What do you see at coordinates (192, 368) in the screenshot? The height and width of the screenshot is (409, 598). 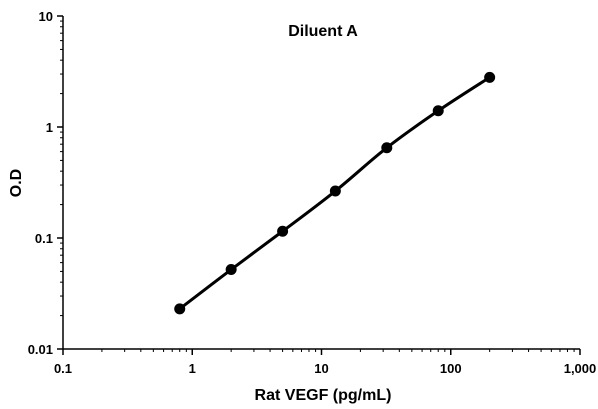 I see `x-tick-label: 1` at bounding box center [192, 368].